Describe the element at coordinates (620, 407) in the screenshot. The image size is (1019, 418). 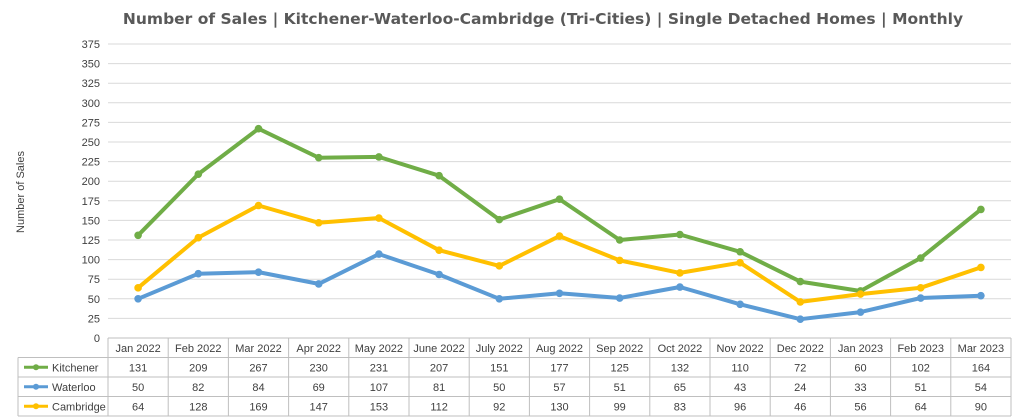
I see `table-cell-cambridge: 99` at that location.